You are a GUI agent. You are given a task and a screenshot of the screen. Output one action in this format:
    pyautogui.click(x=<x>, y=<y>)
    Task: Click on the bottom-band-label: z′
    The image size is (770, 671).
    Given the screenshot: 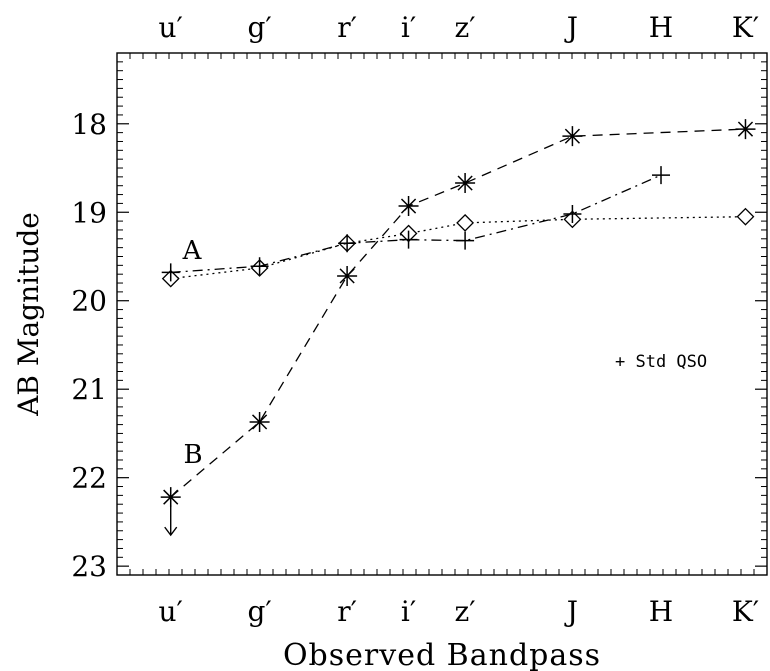 What is the action you would take?
    pyautogui.click(x=465, y=611)
    